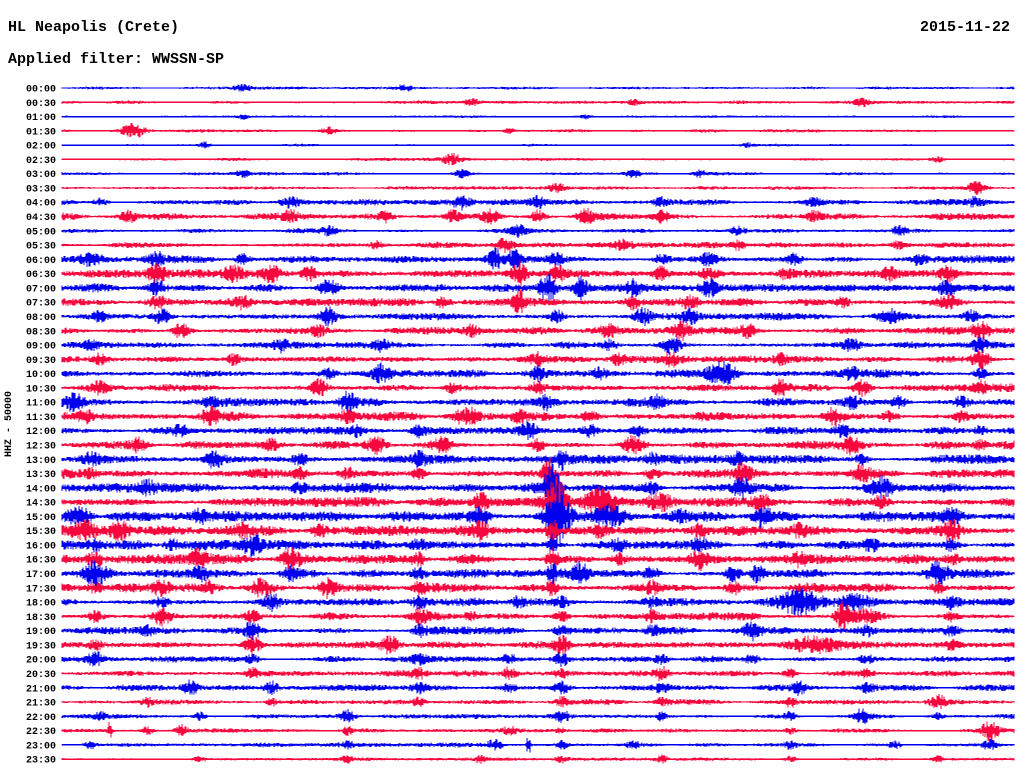 This screenshot has height=780, width=1024. I want to click on row-time-label: 06:00, so click(41, 261).